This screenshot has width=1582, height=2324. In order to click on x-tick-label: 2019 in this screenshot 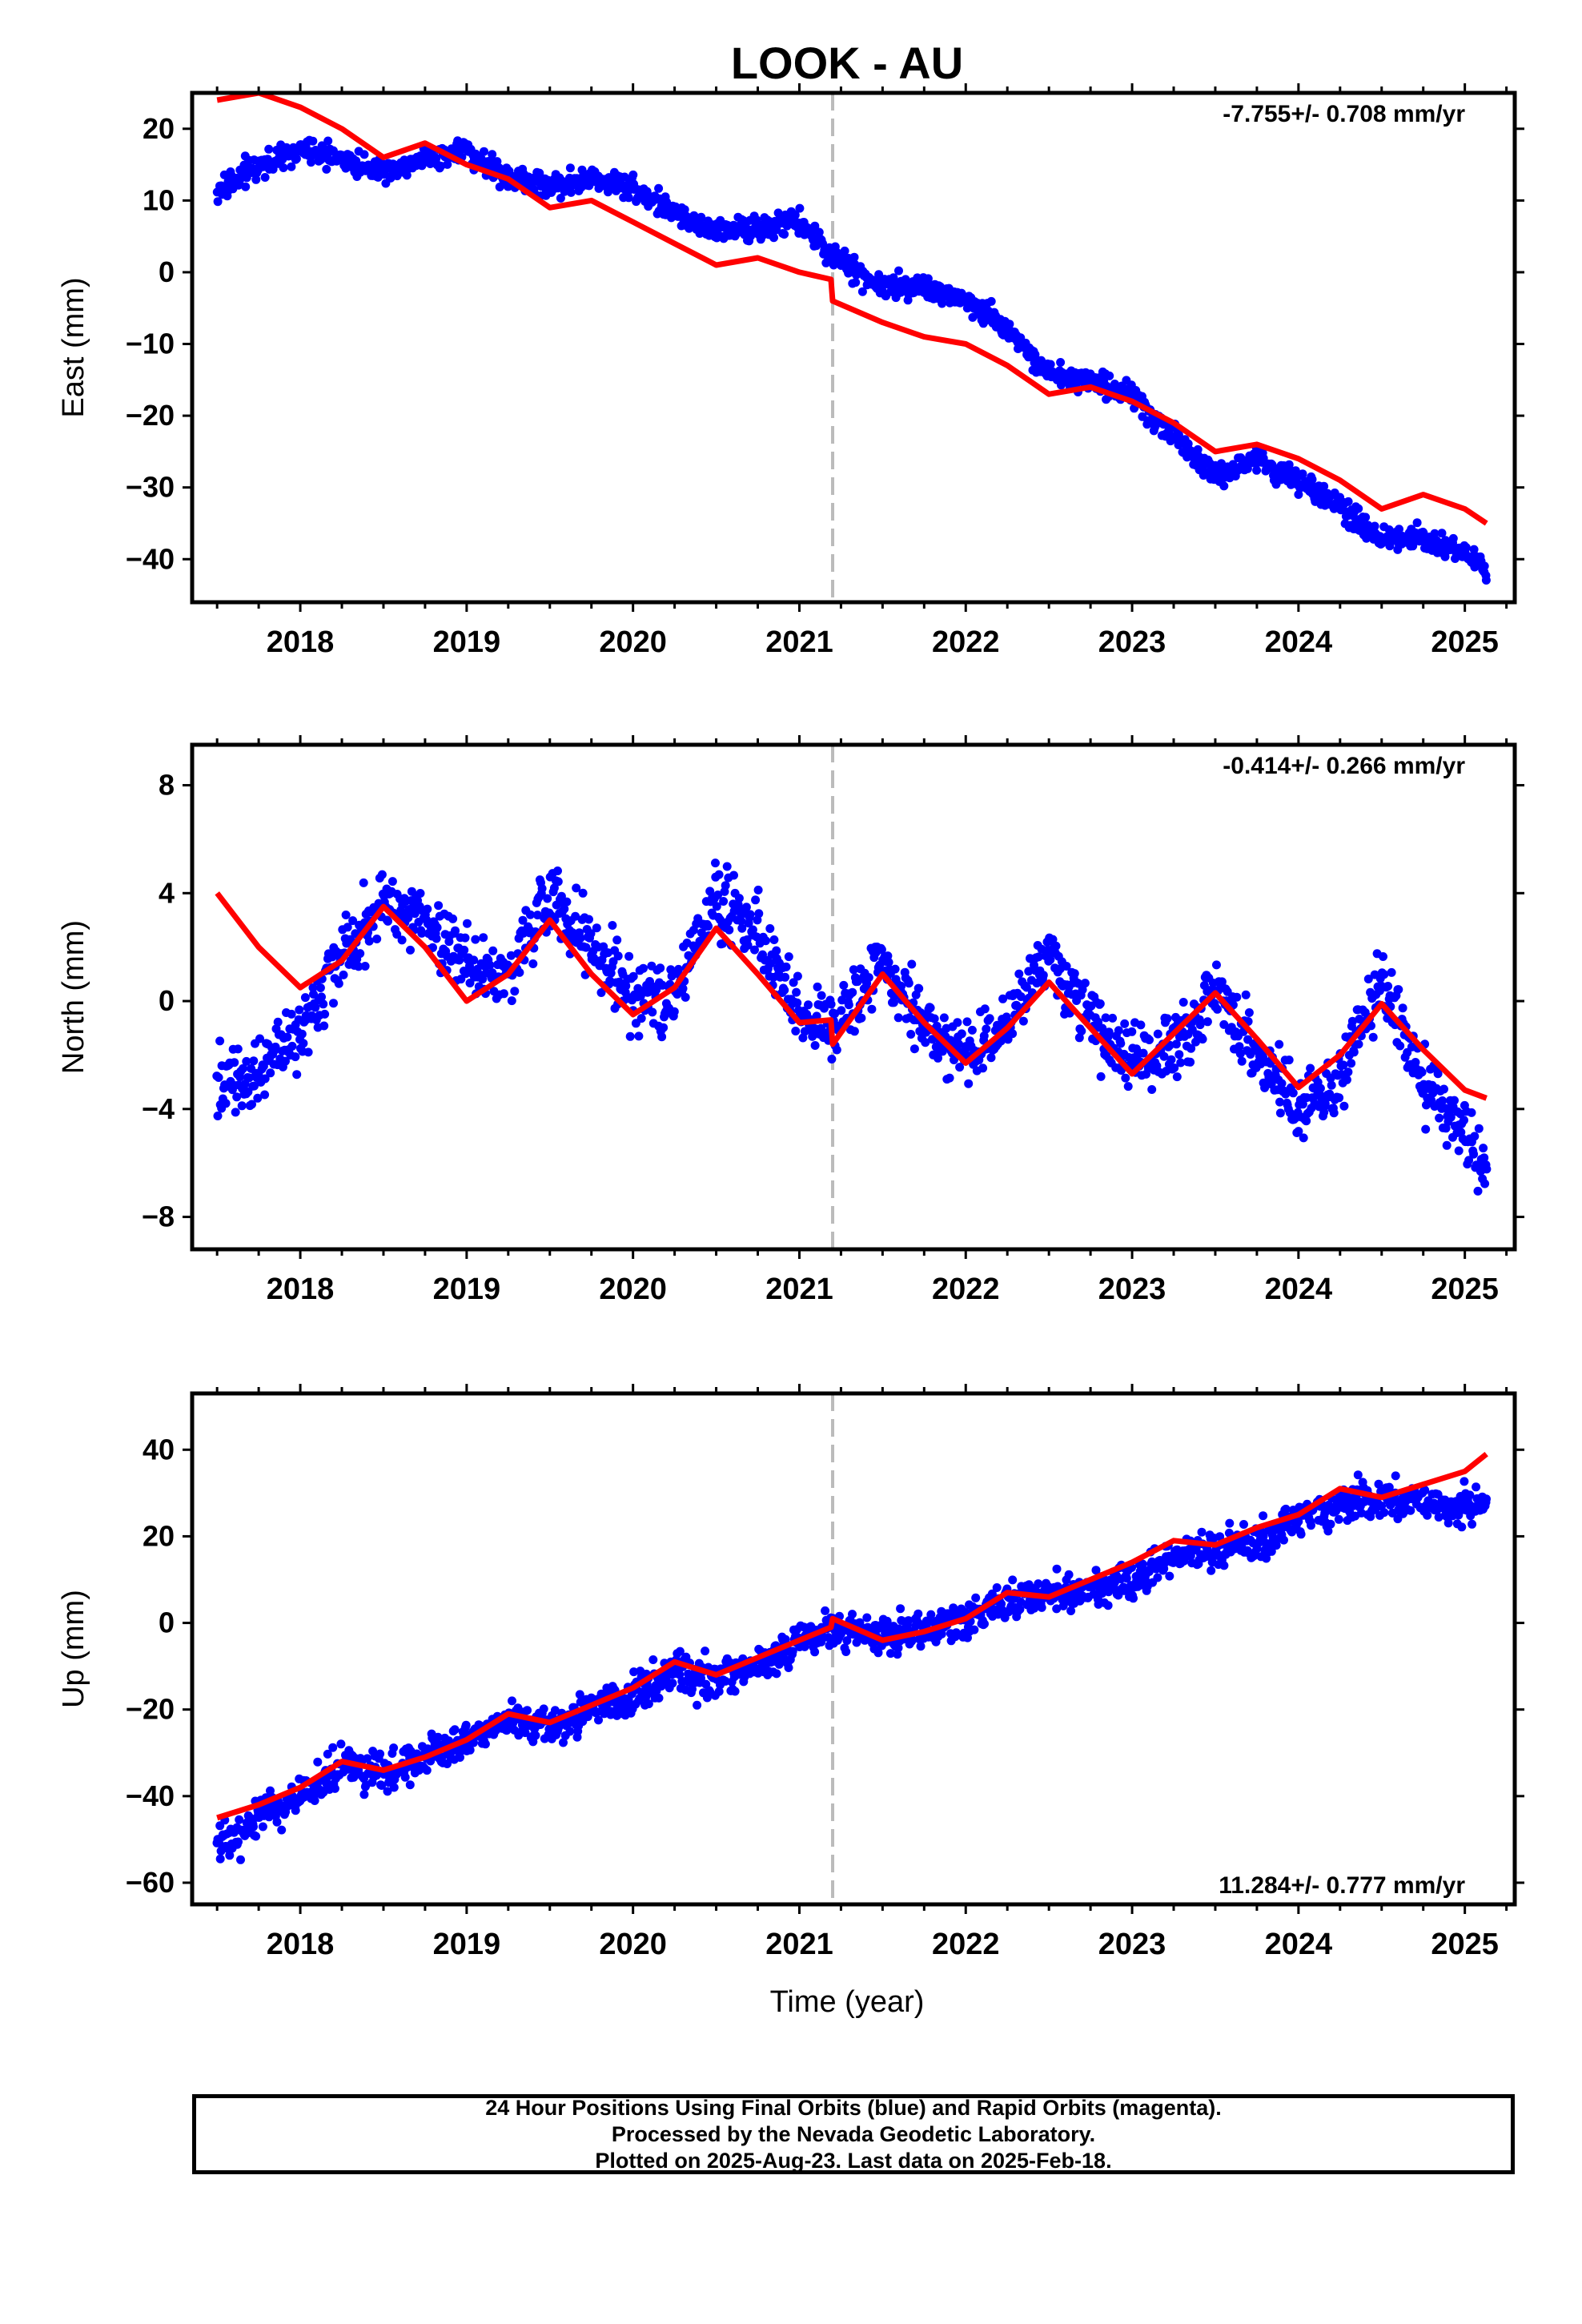, I will do `click(467, 1944)`.